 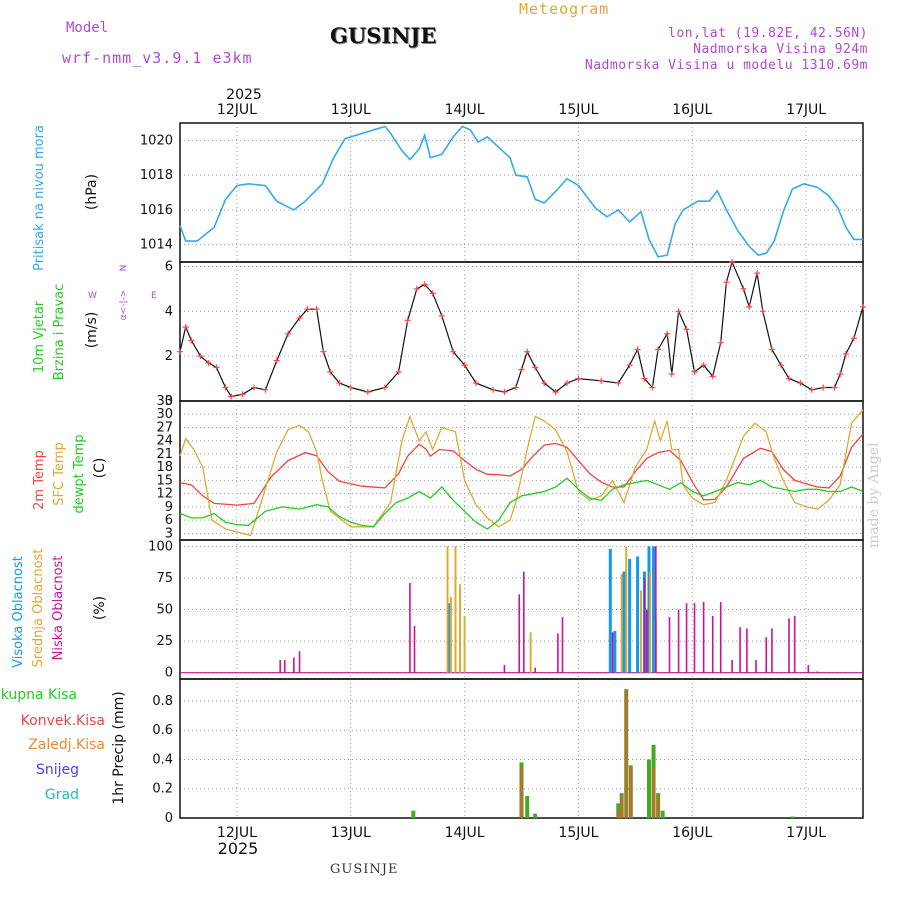 I want to click on compass-hint: α<-|->, so click(x=124, y=305).